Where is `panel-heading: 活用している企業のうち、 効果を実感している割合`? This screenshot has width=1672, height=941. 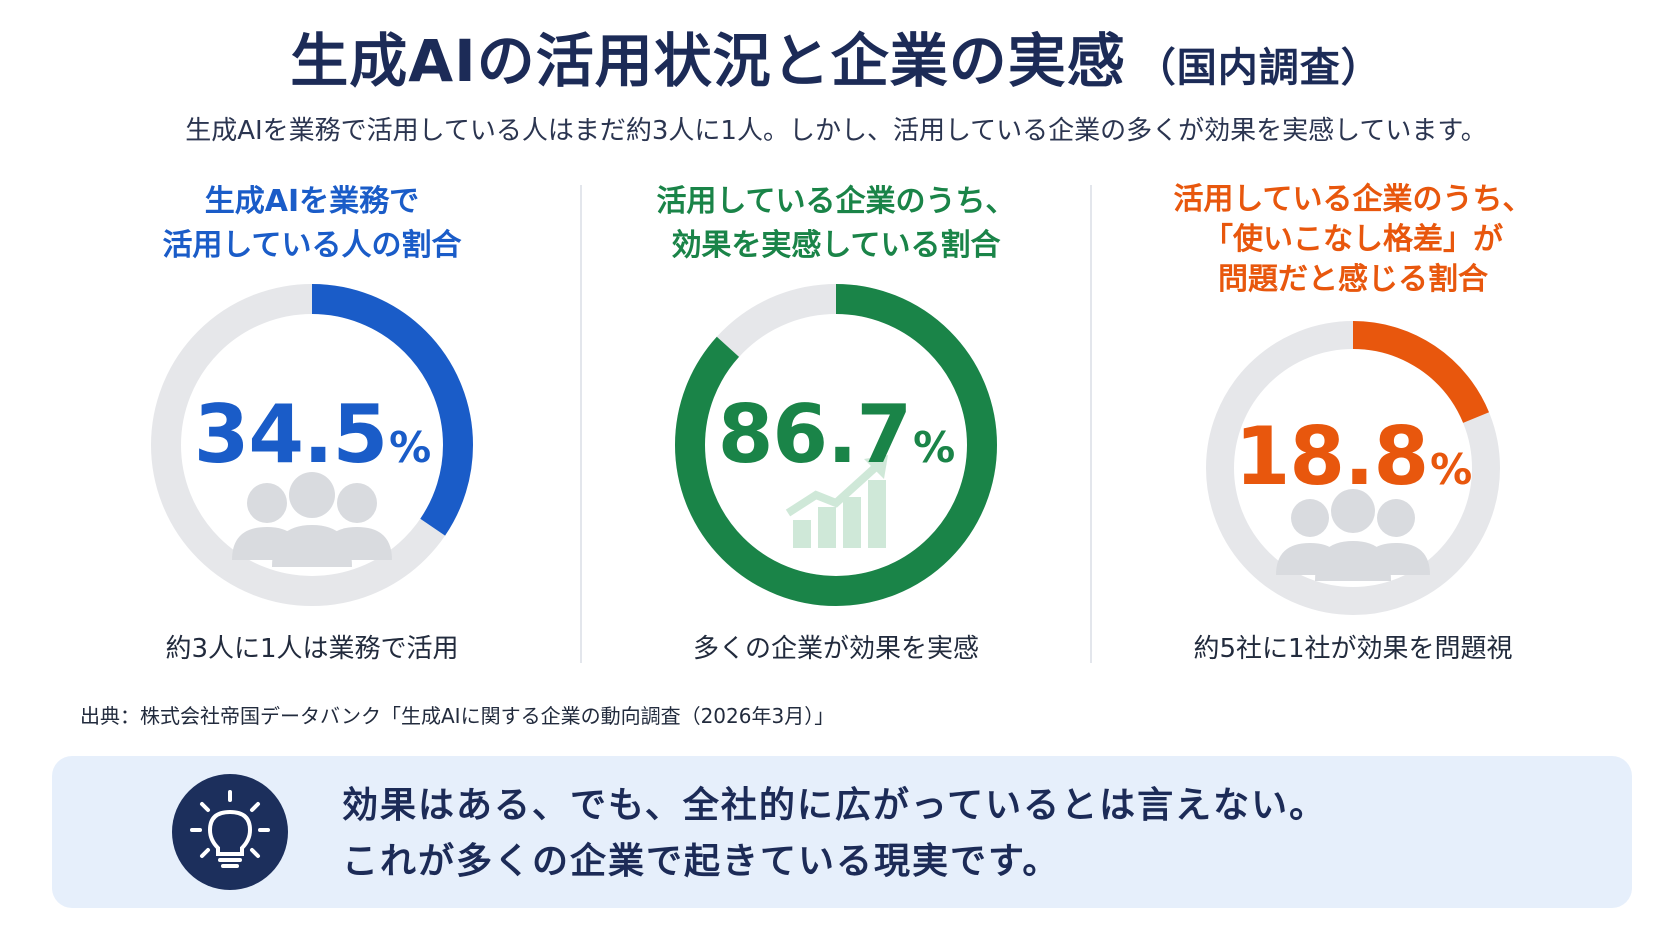 panel-heading: 活用している企業のうち、 効果を実感している割合 is located at coordinates (836, 224).